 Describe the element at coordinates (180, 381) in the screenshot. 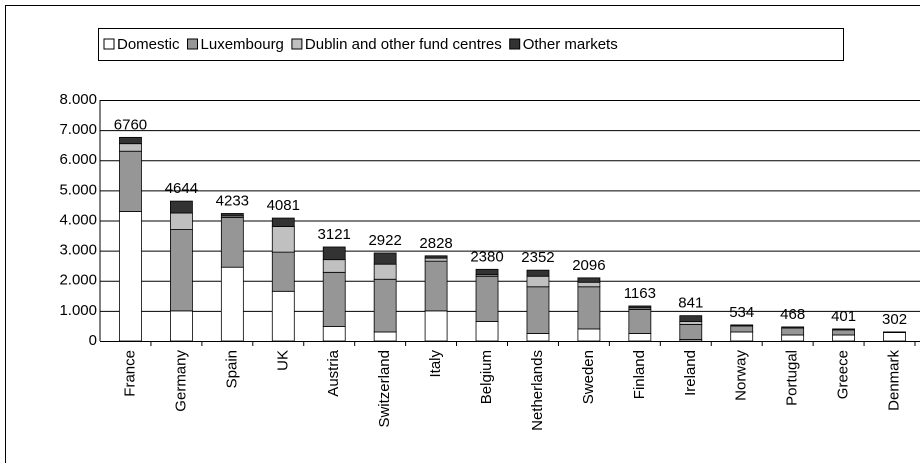

I see `x-tick-label: Germany` at that location.